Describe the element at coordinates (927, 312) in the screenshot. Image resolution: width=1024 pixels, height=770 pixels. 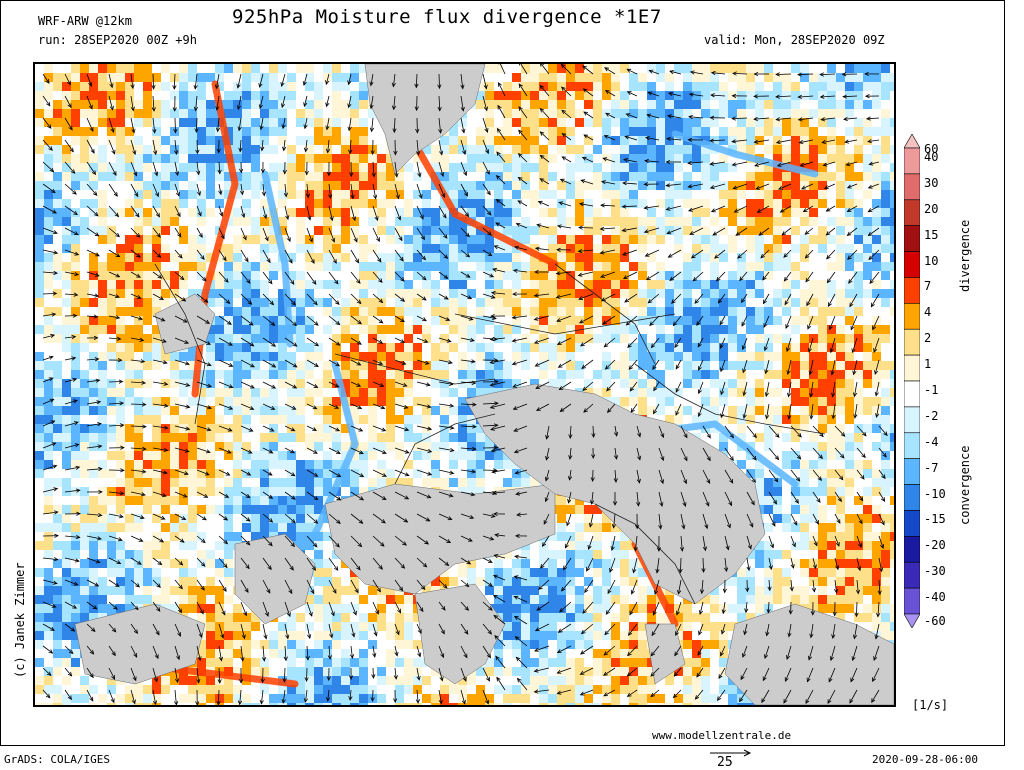
I see `colorbar-tick-label: 4` at that location.